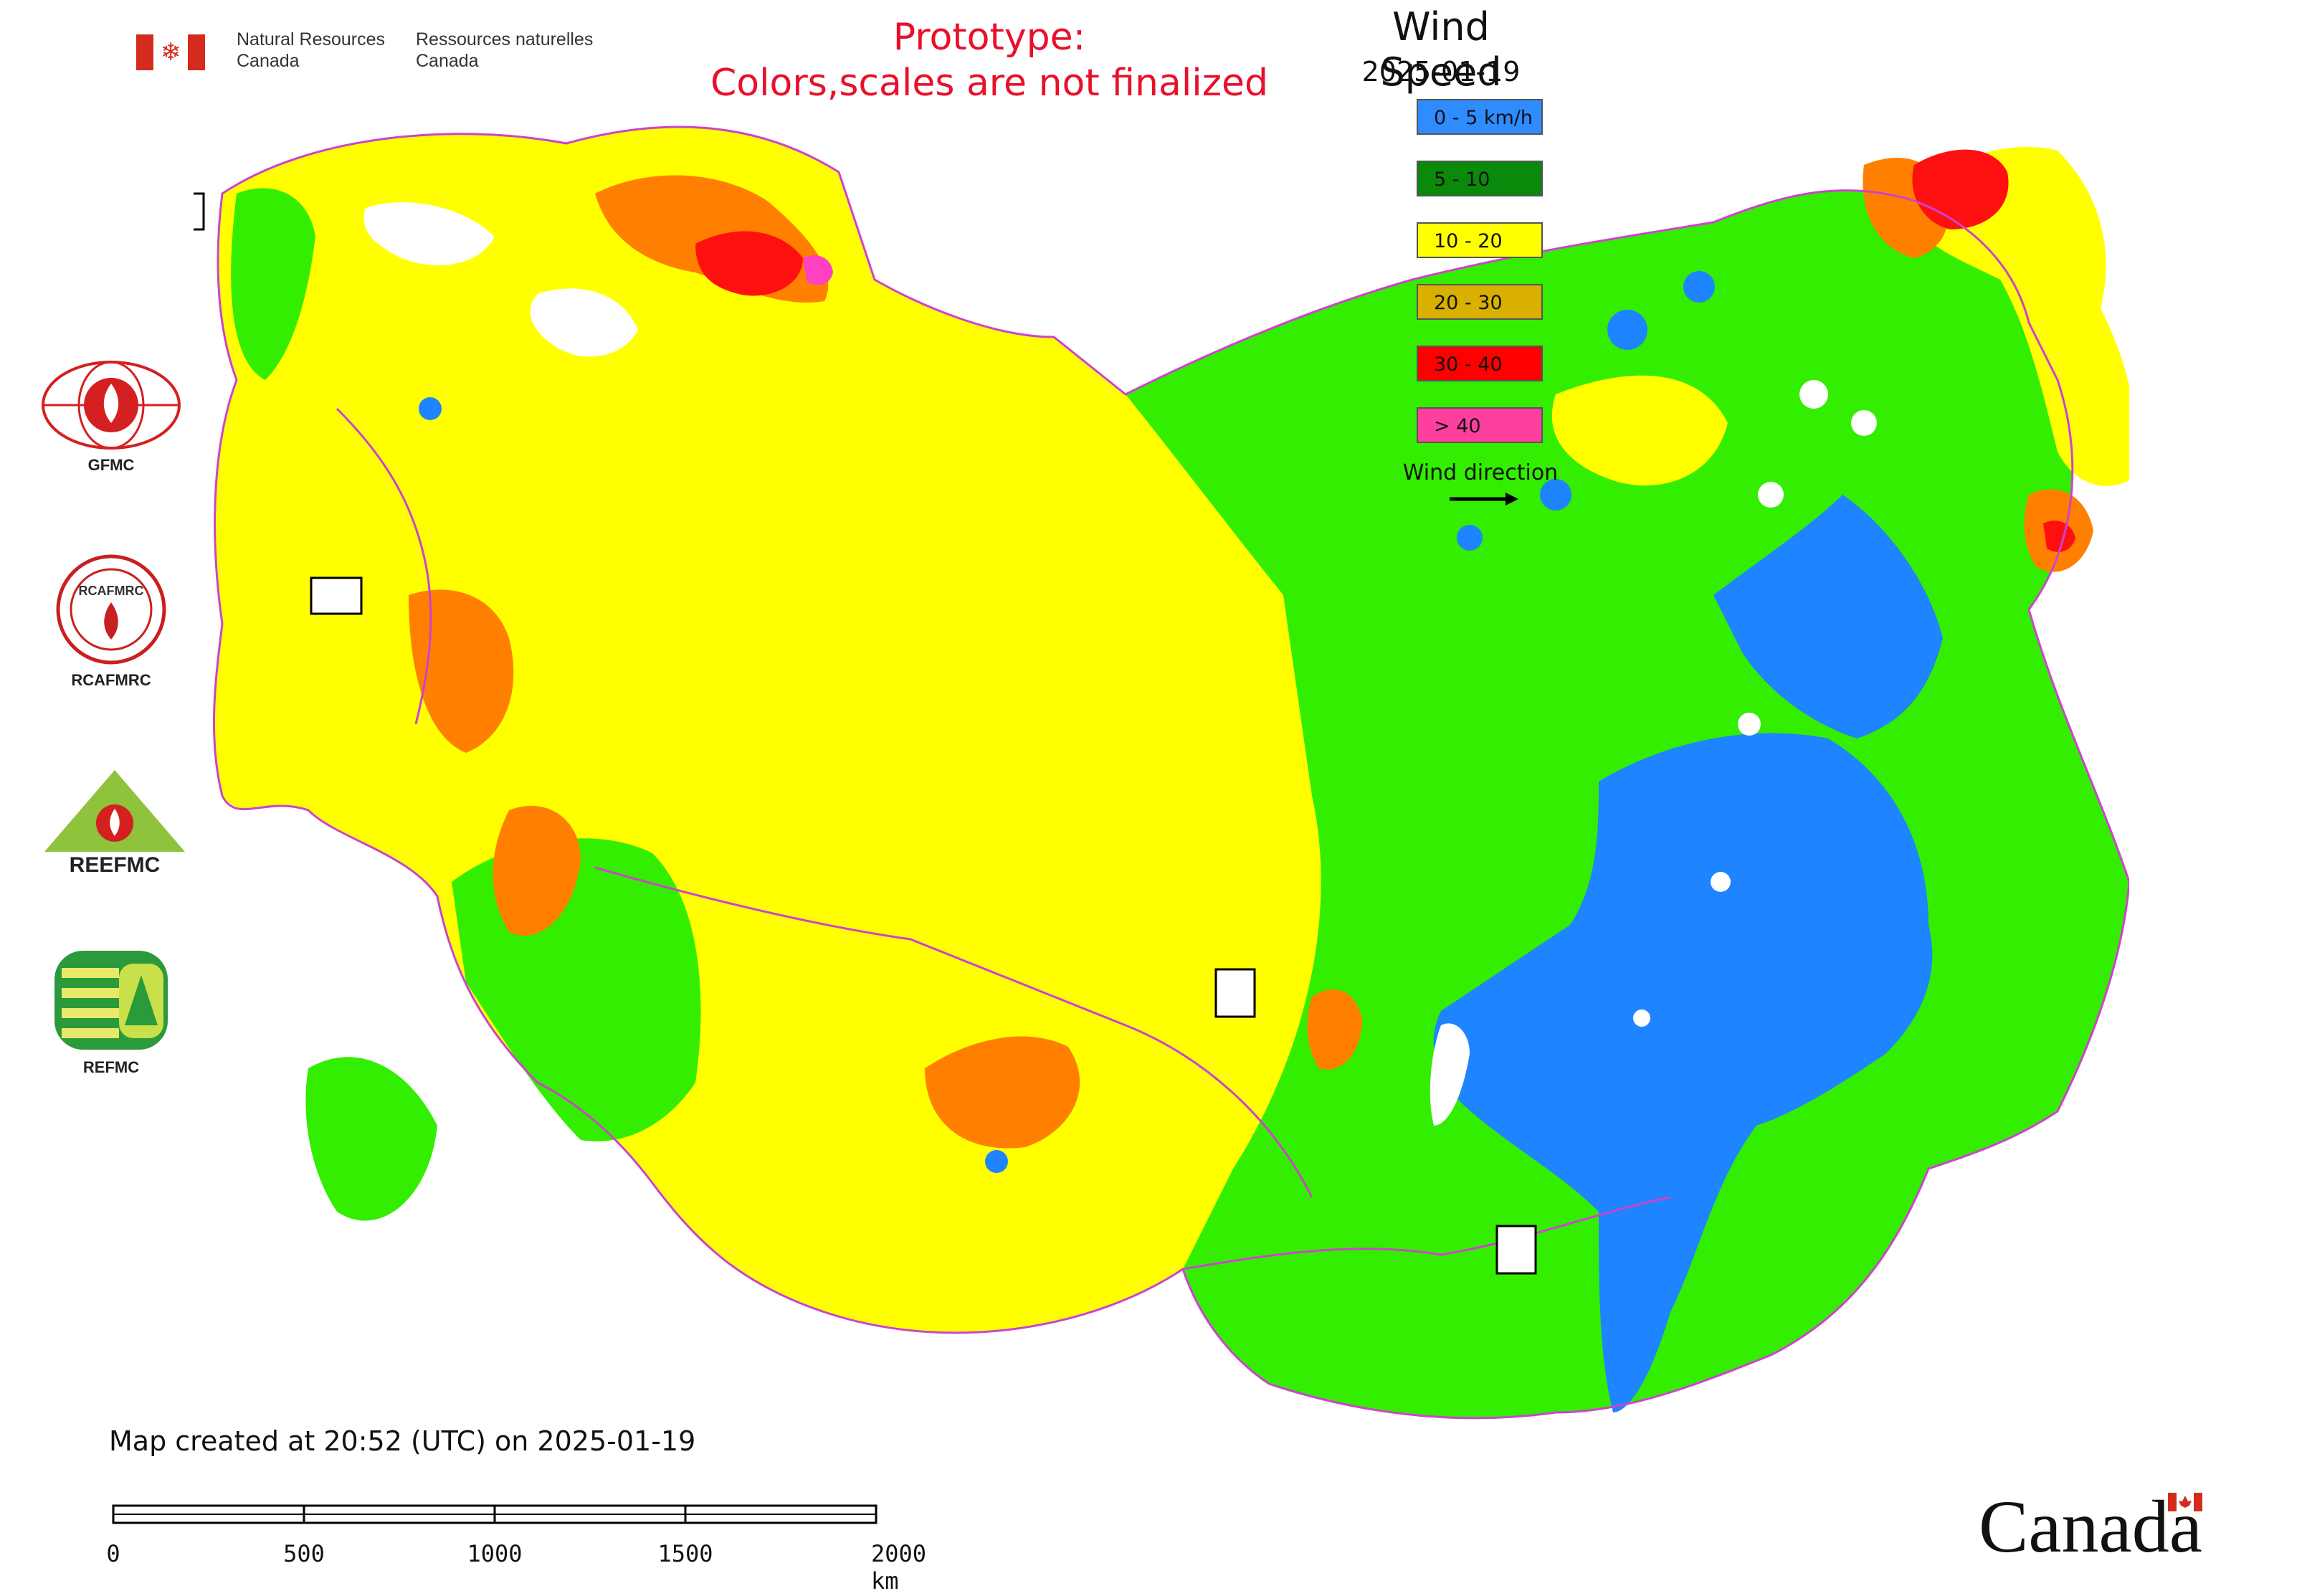 Image resolution: width=2302 pixels, height=1596 pixels. Describe the element at coordinates (1480, 363) in the screenshot. I see `legend-item-30-40: 30 - 40` at that location.